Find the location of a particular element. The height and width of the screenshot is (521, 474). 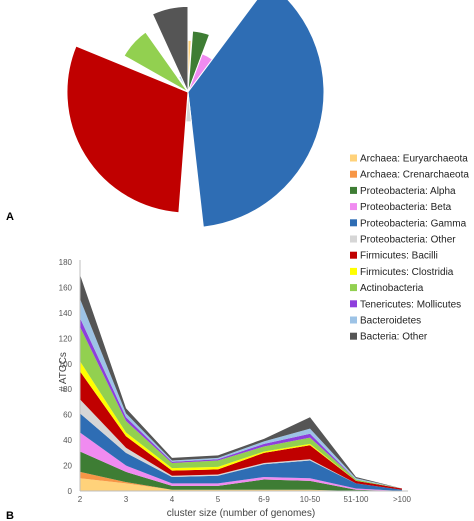

x-tick-label-6-9-4: 6-9 is located at coordinates (264, 499).